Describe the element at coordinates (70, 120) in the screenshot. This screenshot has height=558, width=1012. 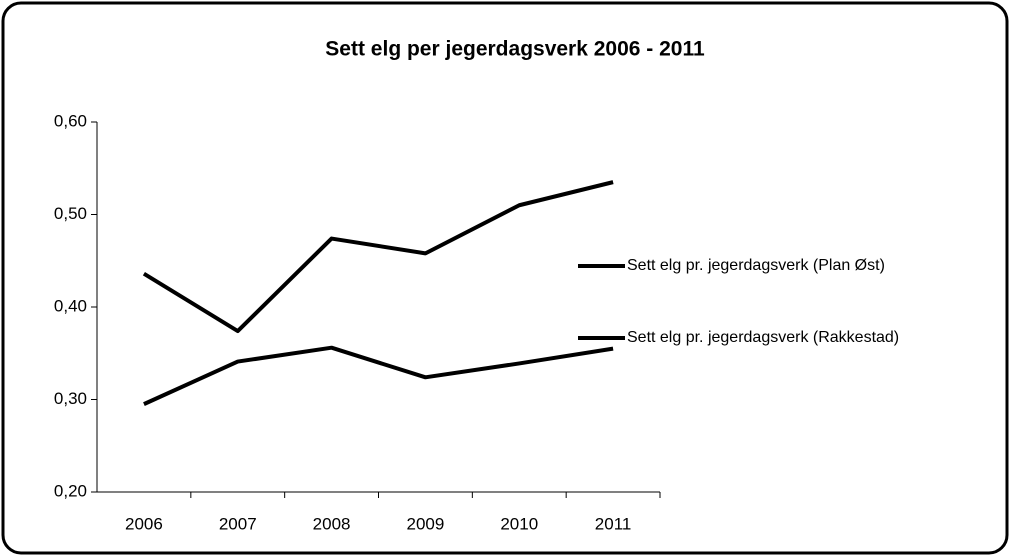
I see `y-tick-label: 0,60` at that location.